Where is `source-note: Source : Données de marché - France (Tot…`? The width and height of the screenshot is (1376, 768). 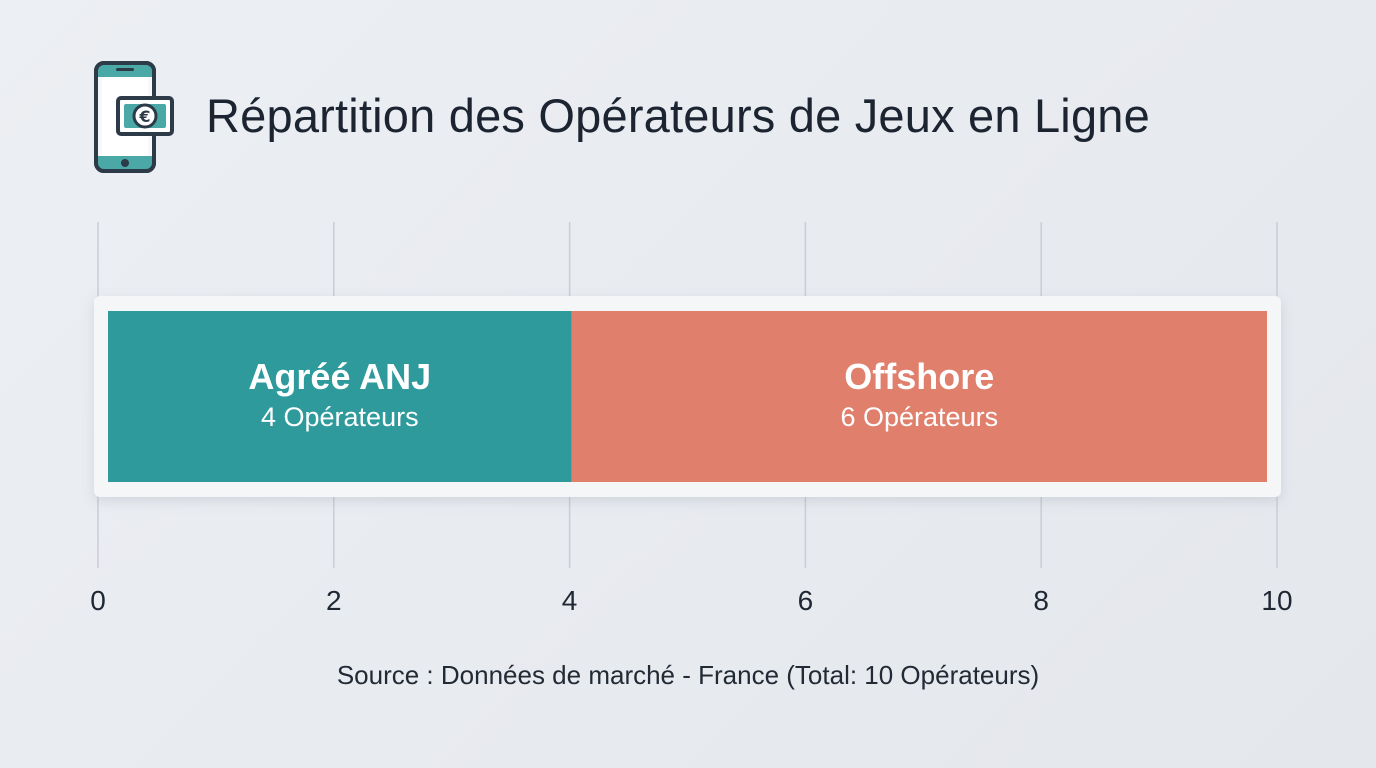 source-note: Source : Données de marché - France (Tot… is located at coordinates (688, 675).